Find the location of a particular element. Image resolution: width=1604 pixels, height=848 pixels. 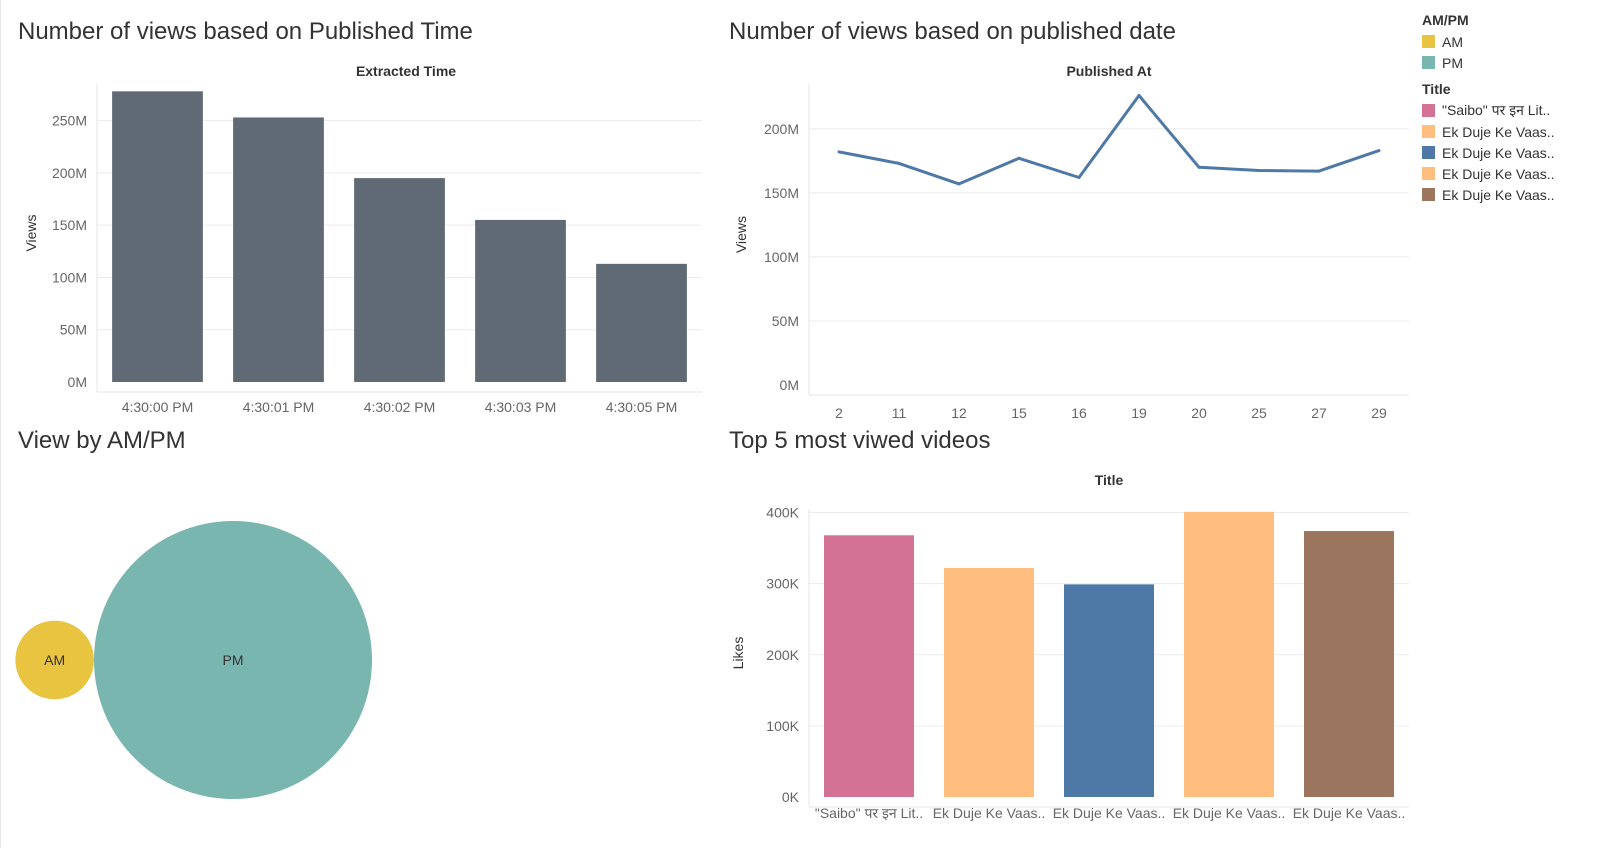

legend-item-title-3: Ek Duje Ke Vaas.. is located at coordinates (1511, 152).